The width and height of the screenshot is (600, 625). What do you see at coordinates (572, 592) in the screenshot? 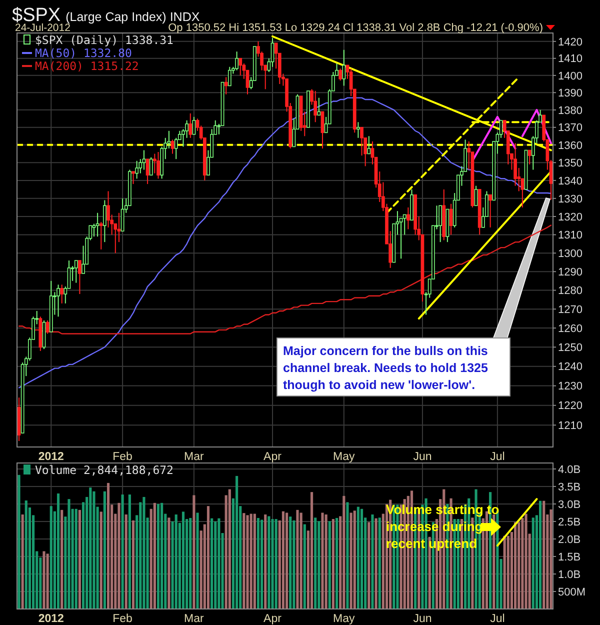
I see `y-tick-label: 500M` at bounding box center [572, 592].